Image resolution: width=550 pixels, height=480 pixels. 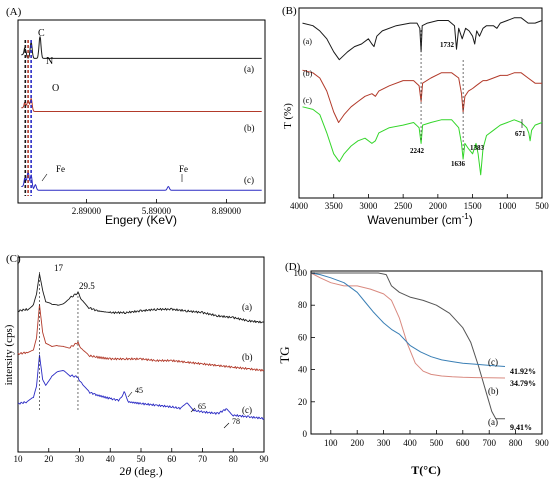 What do you see at coordinates (49, 459) in the screenshot?
I see `panel-c-xtick-label: 20` at bounding box center [49, 459].